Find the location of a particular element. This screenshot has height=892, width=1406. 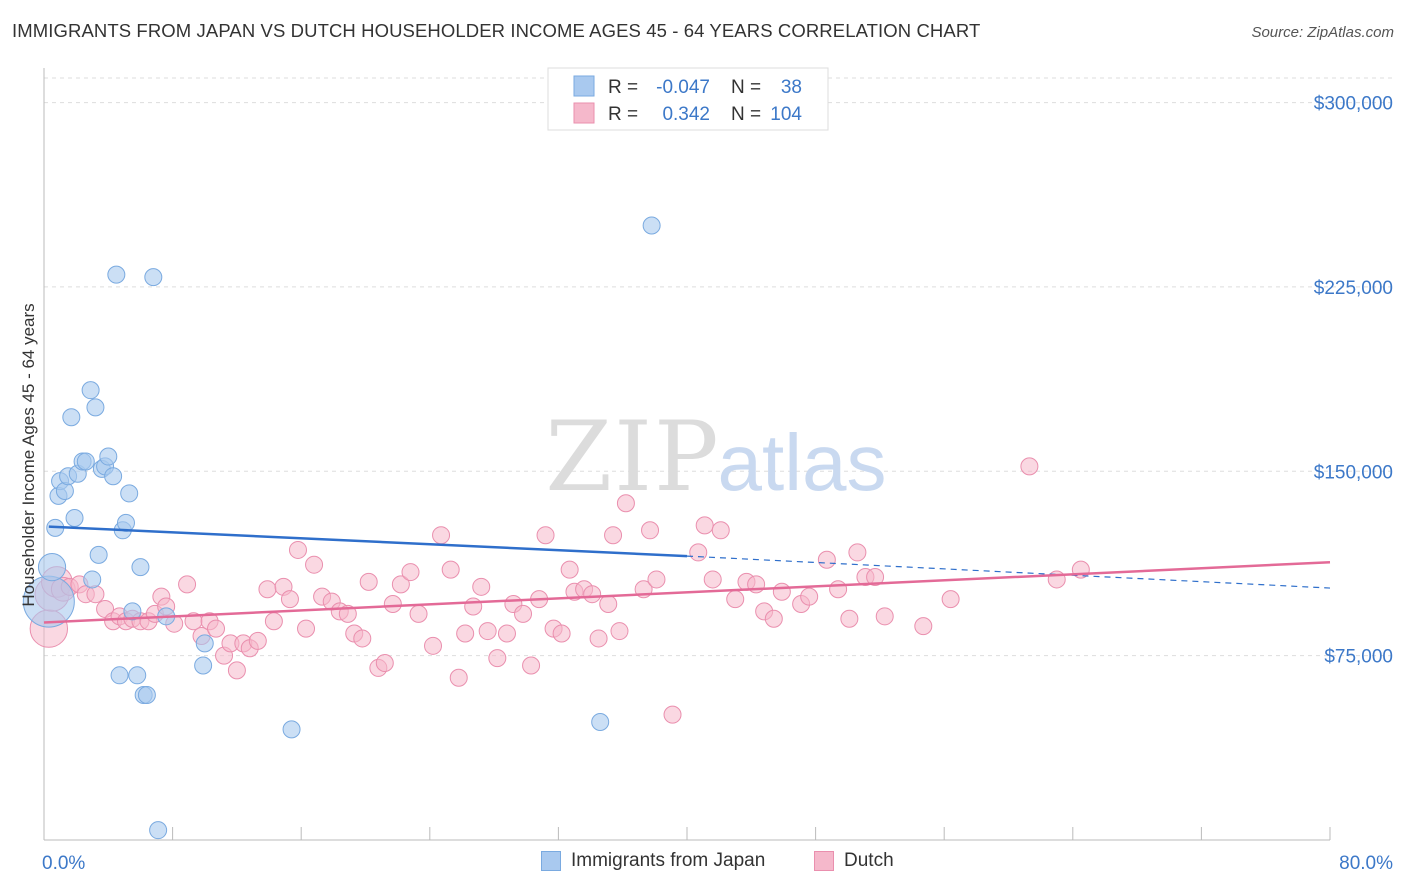

y-tick-label: $225,000 is located at coordinates (1353, 288).